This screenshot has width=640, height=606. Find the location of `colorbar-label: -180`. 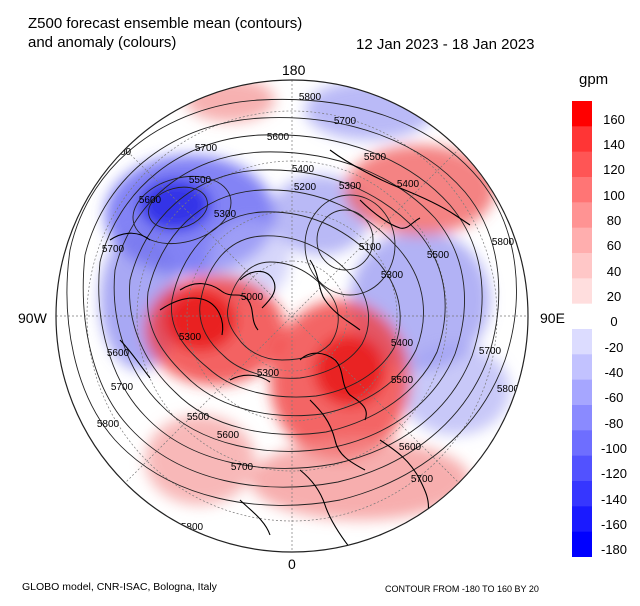

colorbar-label: -180 is located at coordinates (614, 550).